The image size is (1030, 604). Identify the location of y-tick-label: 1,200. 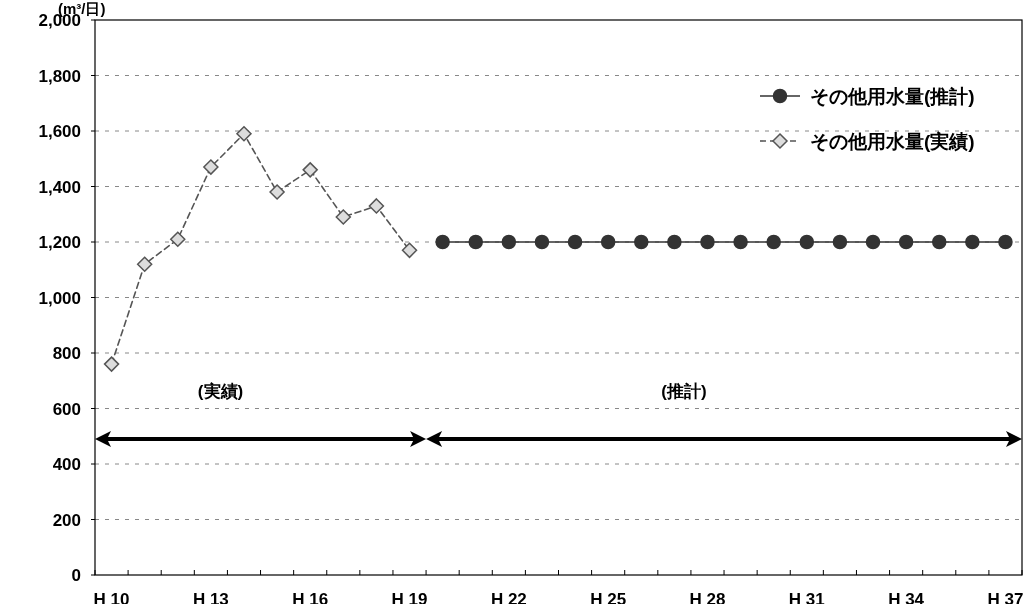
(59, 242).